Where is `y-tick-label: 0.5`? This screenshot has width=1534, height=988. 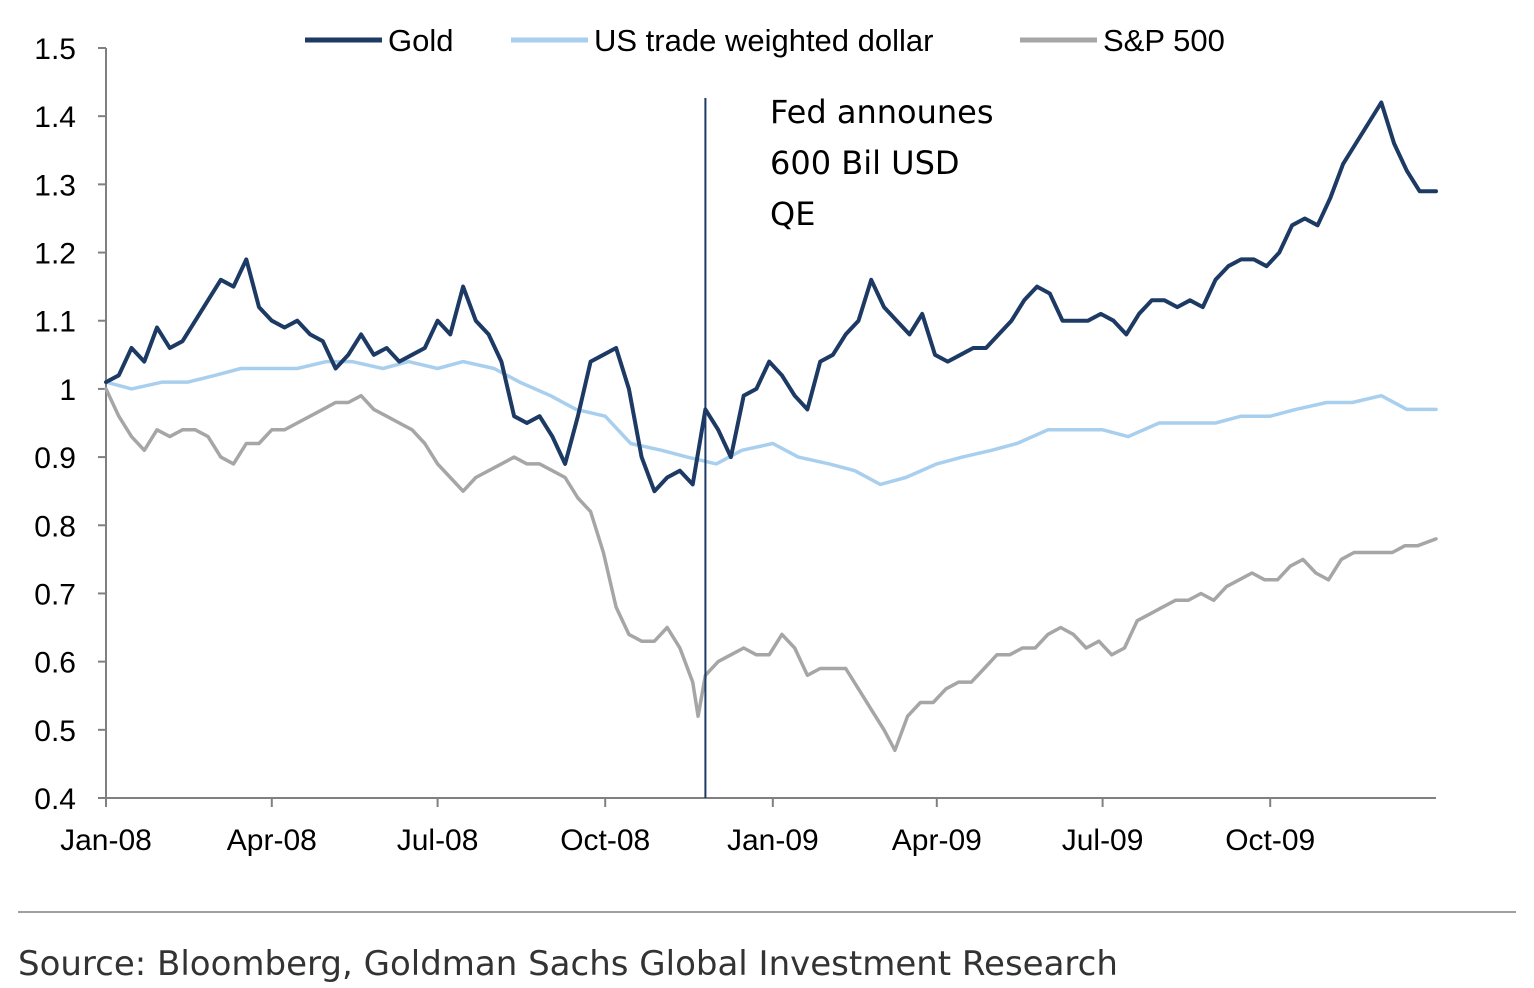
y-tick-label: 0.5 is located at coordinates (55, 731).